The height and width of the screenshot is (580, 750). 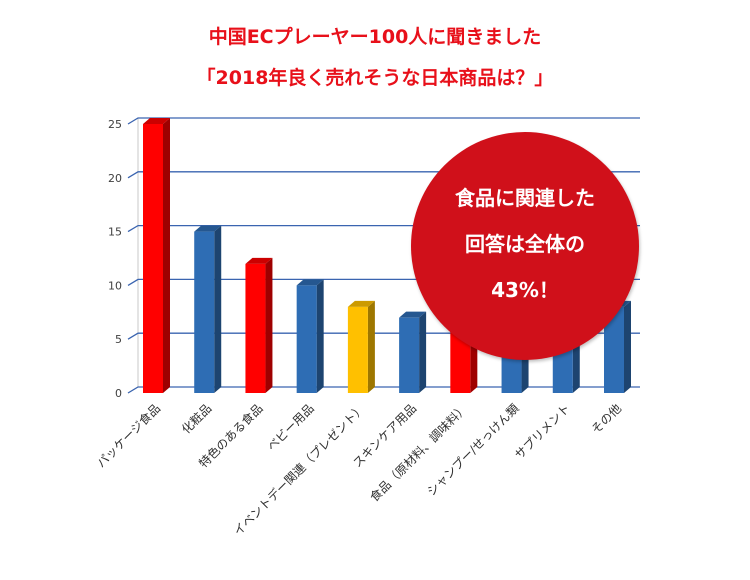 I want to click on x-tick-label: その他, so click(x=606, y=418).